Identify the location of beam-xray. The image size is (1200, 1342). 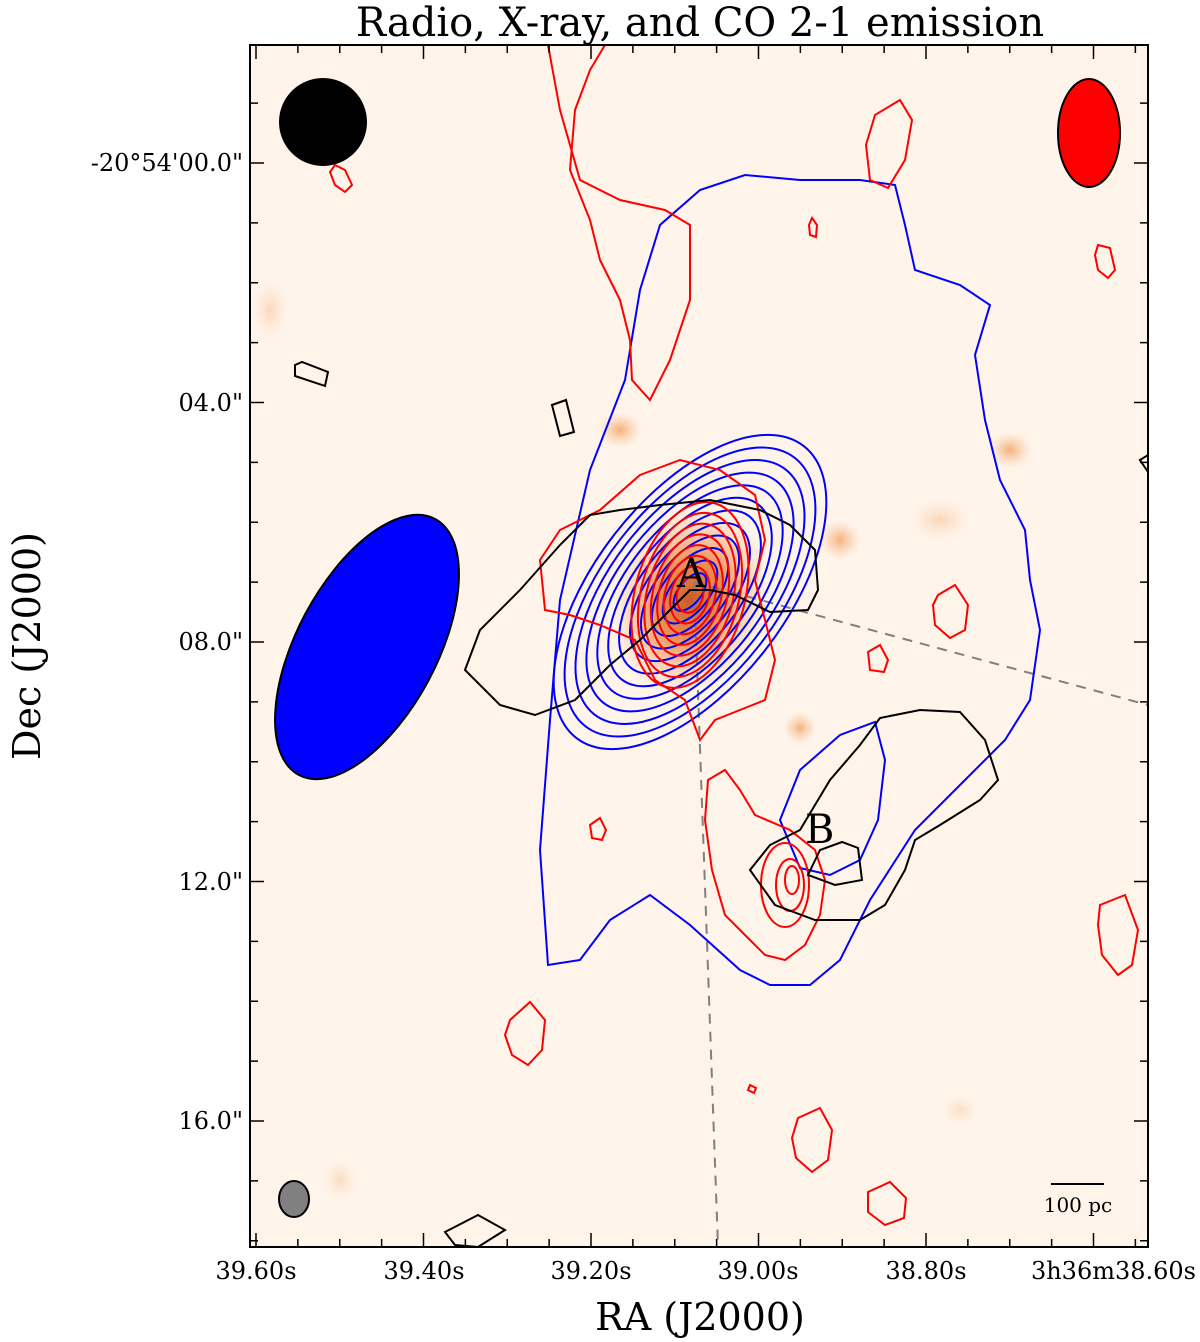
(323, 122).